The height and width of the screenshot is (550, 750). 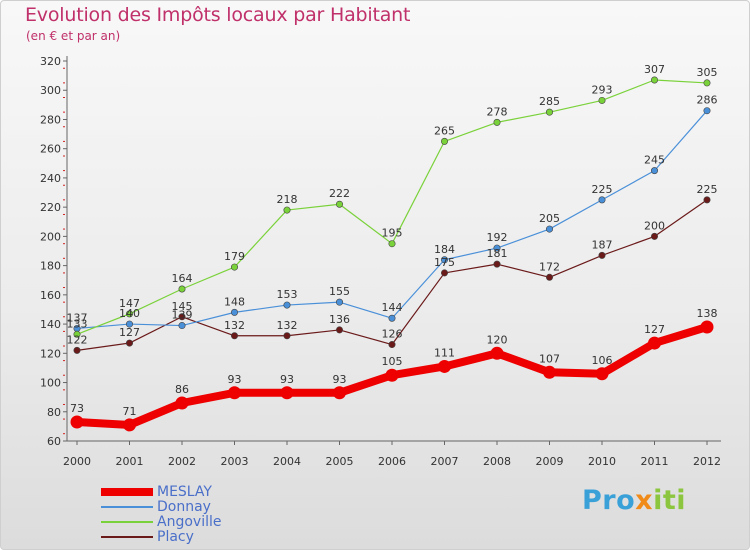 What do you see at coordinates (669, 500) in the screenshot?
I see `brand-part-iti: iti` at bounding box center [669, 500].